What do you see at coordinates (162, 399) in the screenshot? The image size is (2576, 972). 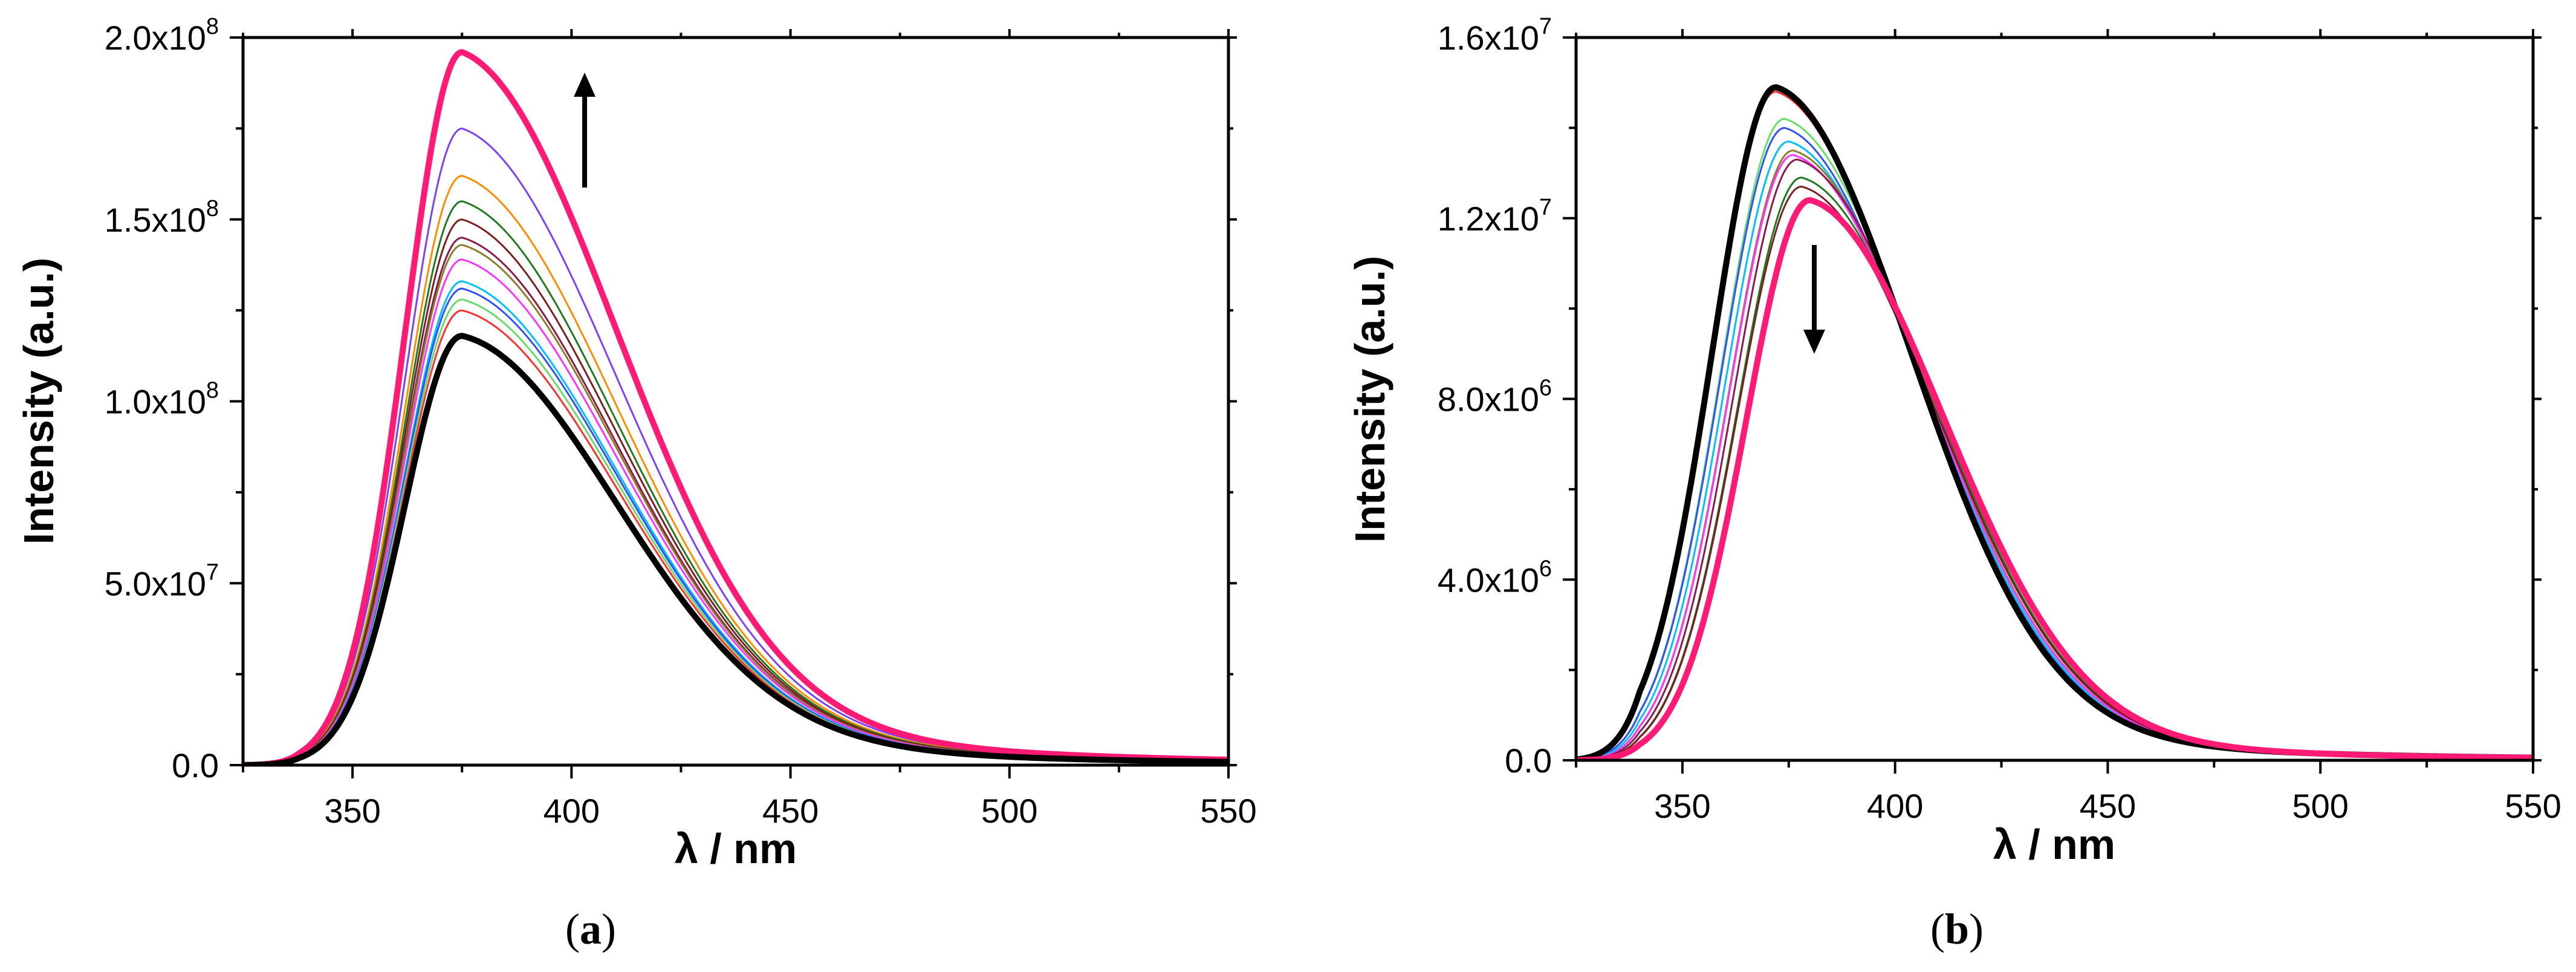 I see `y-tick-label: 1.0x10⁸` at bounding box center [162, 399].